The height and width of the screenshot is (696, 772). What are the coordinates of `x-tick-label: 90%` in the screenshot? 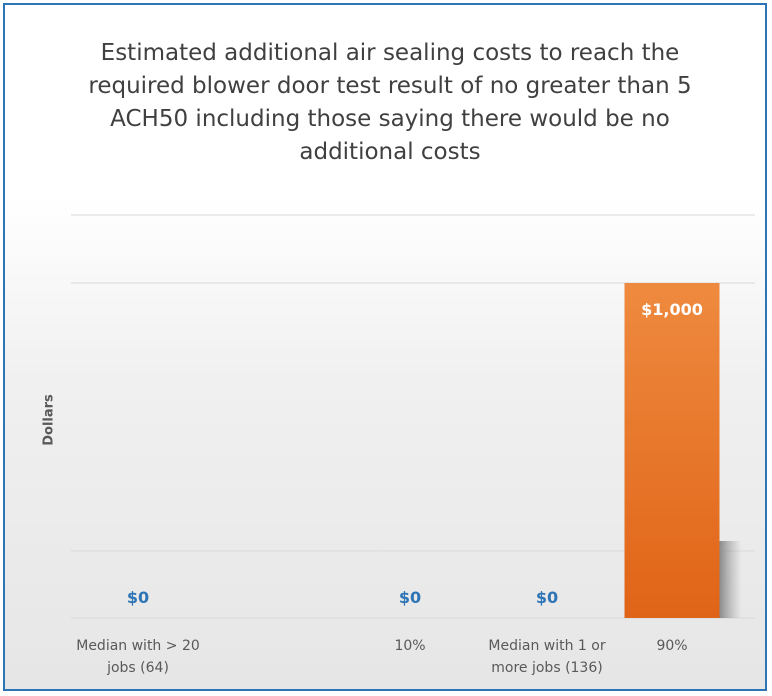 It's located at (671, 646).